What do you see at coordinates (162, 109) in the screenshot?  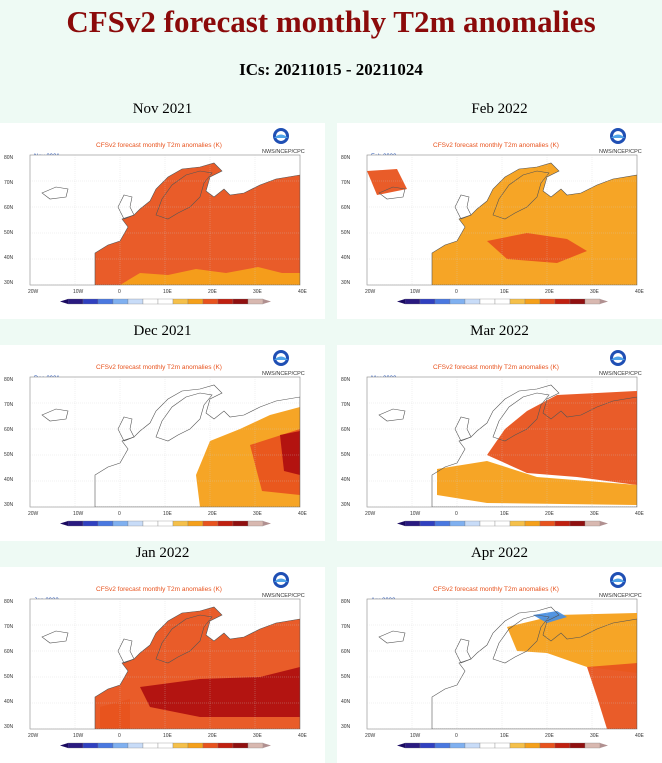 I see `panel-label: Nov 2021` at bounding box center [162, 109].